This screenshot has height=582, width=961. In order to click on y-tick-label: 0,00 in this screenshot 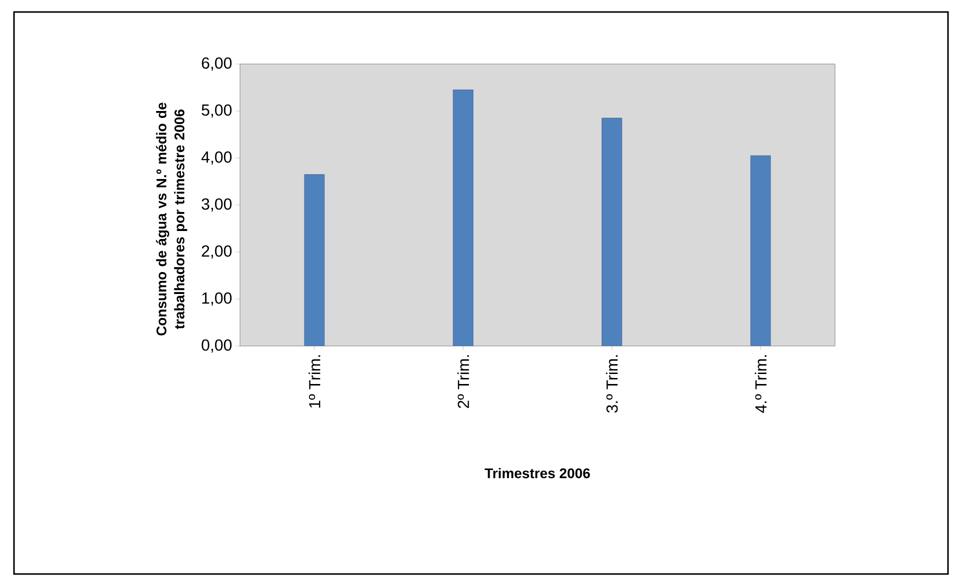, I will do `click(217, 346)`.